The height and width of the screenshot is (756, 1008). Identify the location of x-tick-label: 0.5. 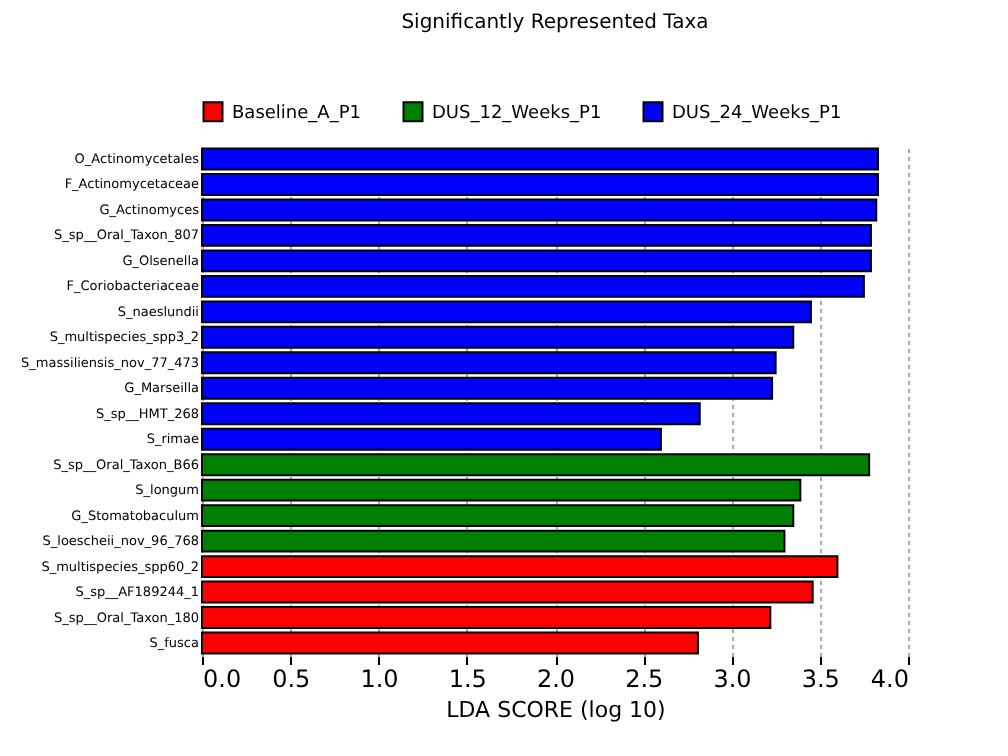
(291, 679).